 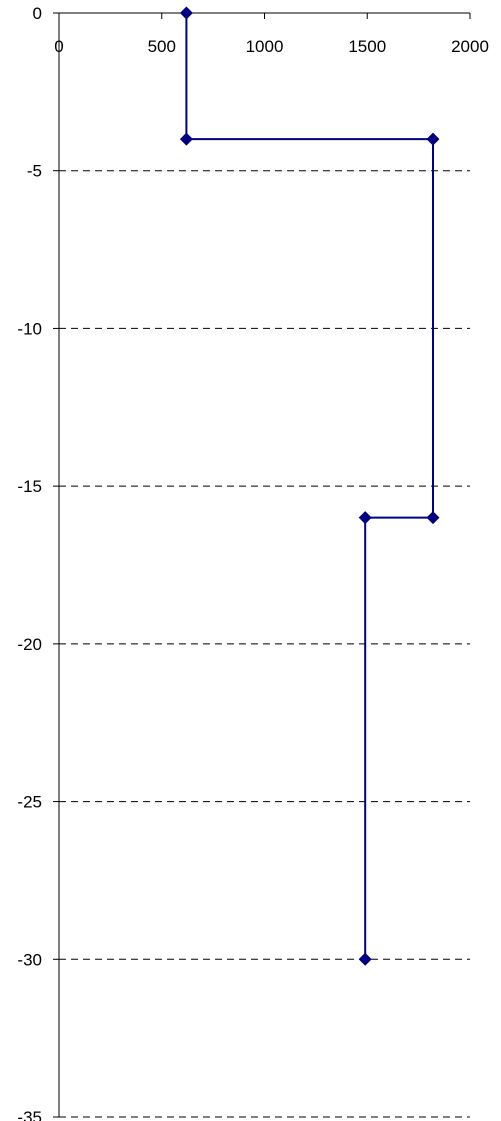 What do you see at coordinates (29, 328) in the screenshot?
I see `y-tick-label--10: -10` at bounding box center [29, 328].